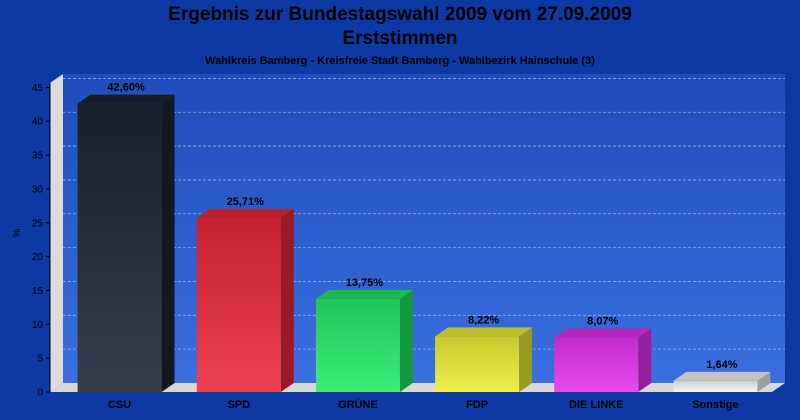  Describe the element at coordinates (477, 405) in the screenshot. I see `x-tick-label: FDP` at that location.